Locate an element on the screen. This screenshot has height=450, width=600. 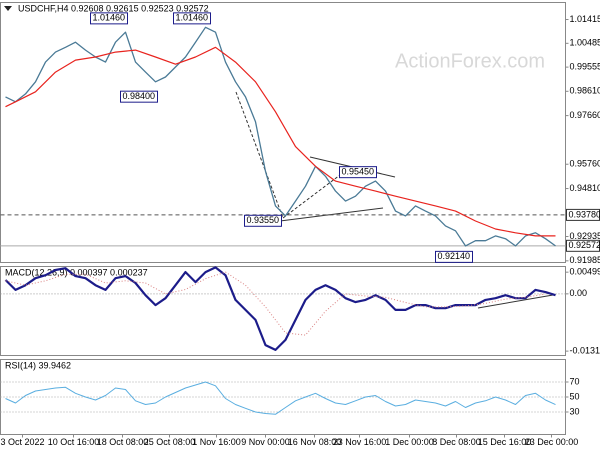
y-tick-label: 1.00485 is located at coordinates (585, 43).